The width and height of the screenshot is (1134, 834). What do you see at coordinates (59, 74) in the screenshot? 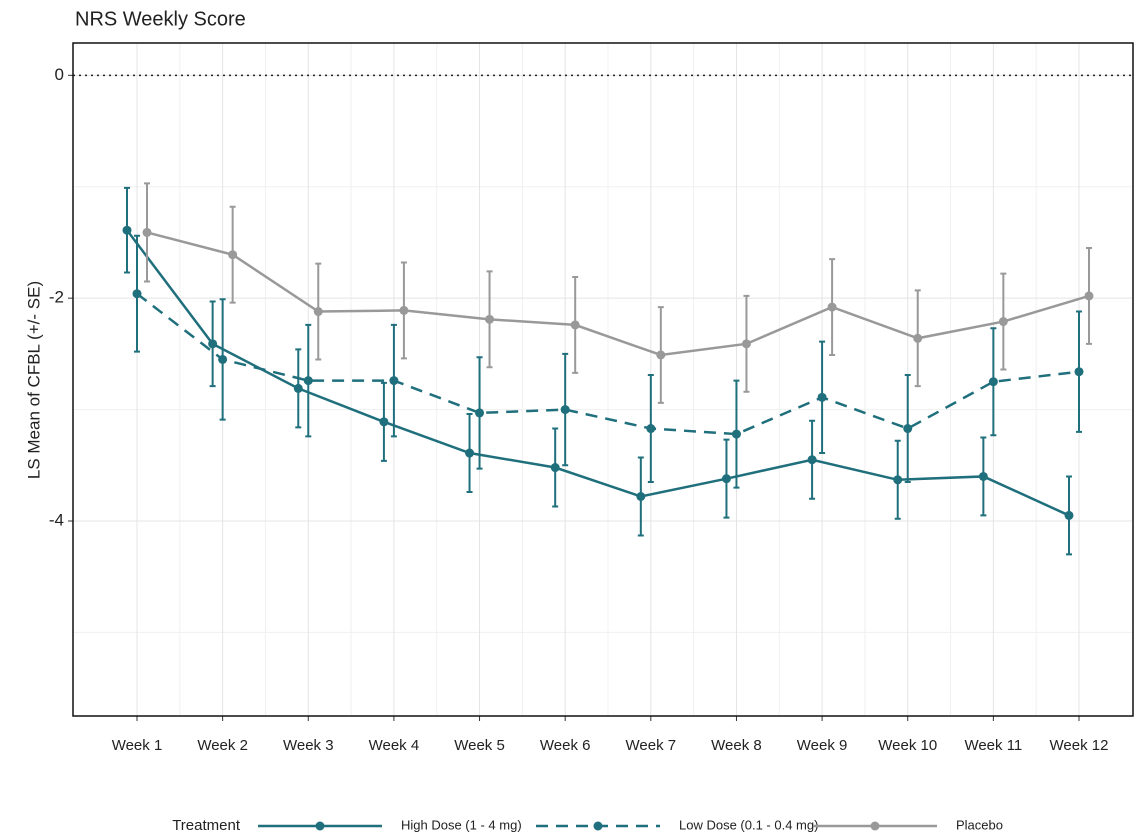
I see `y-tick-label: 0` at bounding box center [59, 74].